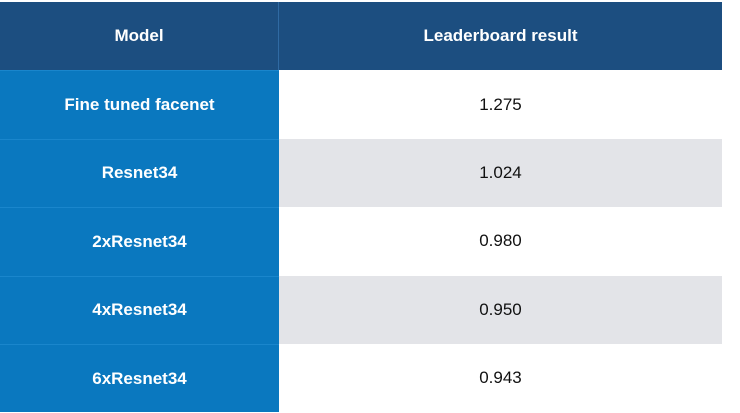 The image size is (740, 413). I want to click on header-model: Model, so click(139, 36).